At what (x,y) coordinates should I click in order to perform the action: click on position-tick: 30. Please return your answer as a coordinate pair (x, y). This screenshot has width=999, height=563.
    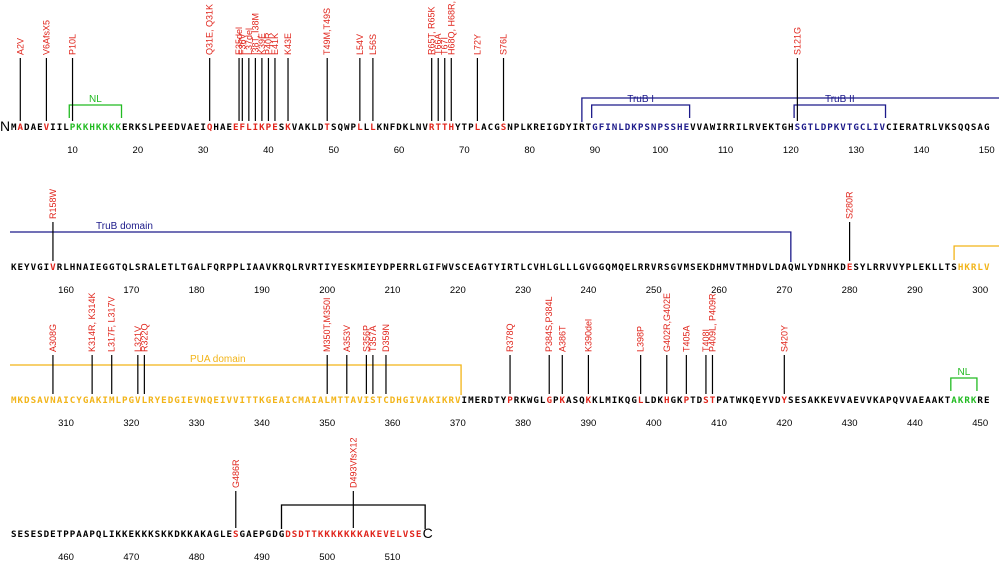
    Looking at the image, I should click on (203, 150).